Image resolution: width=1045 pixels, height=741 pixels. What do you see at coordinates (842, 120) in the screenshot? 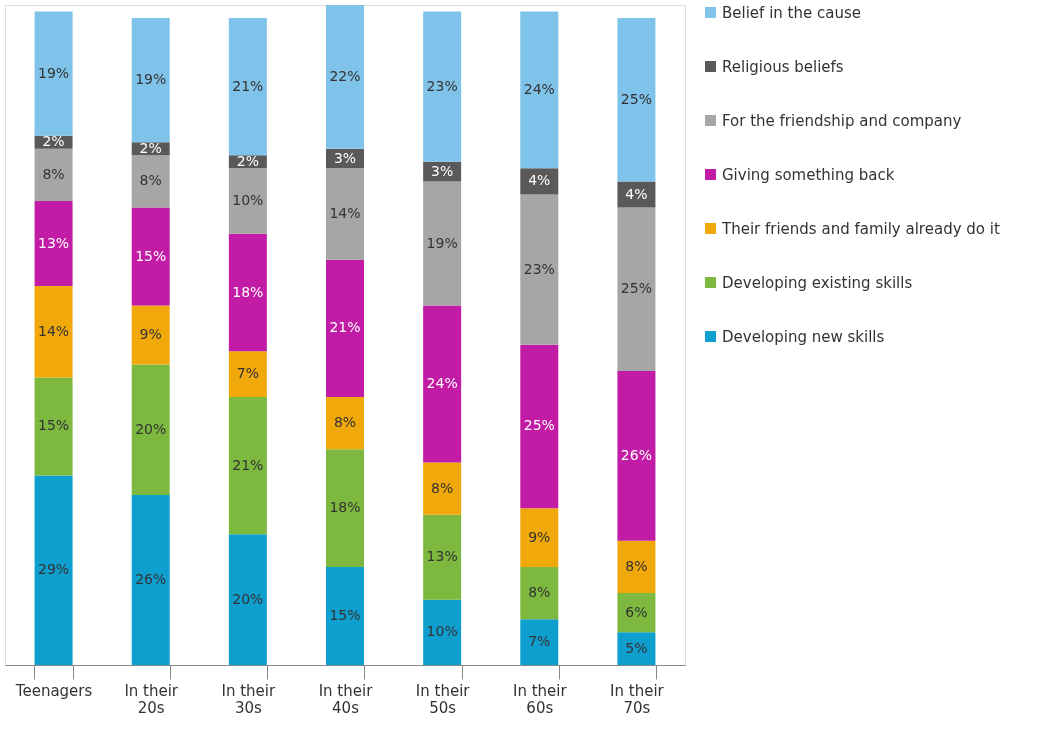
I see `legend-label: For the friendship and company` at bounding box center [842, 120].